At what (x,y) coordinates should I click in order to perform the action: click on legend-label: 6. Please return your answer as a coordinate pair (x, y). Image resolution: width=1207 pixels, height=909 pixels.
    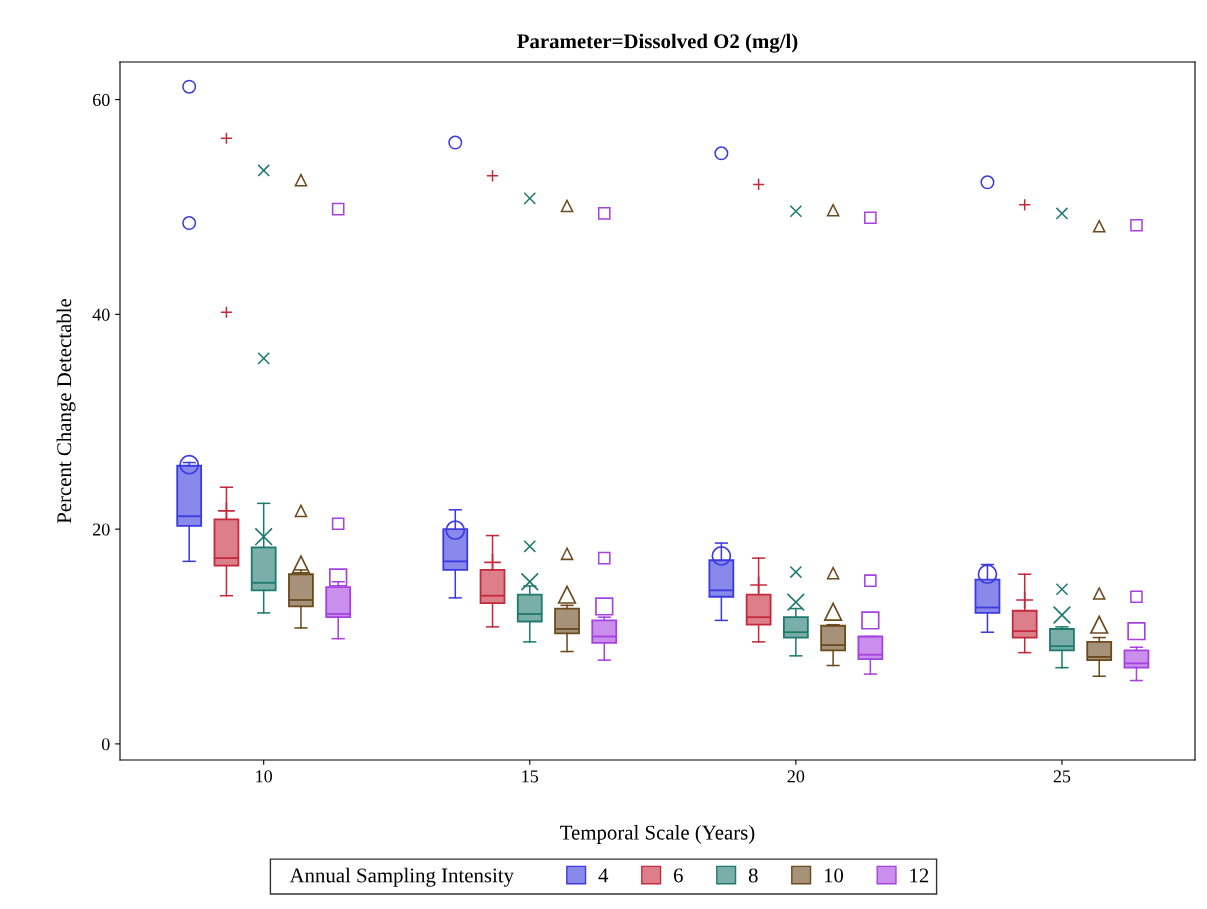
    Looking at the image, I should click on (678, 875).